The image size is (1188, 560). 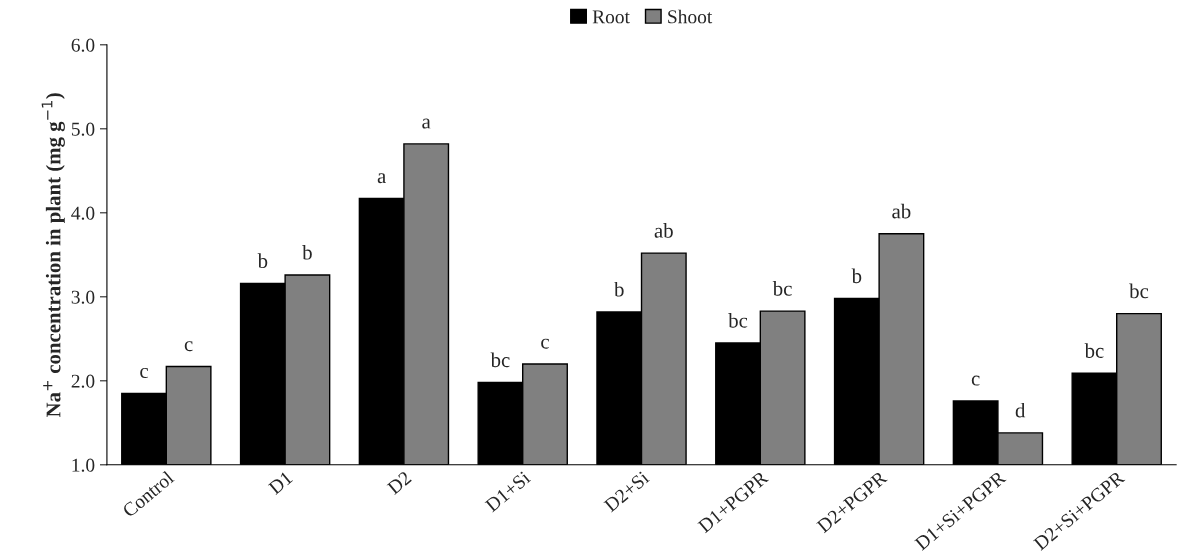 I want to click on y-tick-label: 1.0, so click(x=83, y=465).